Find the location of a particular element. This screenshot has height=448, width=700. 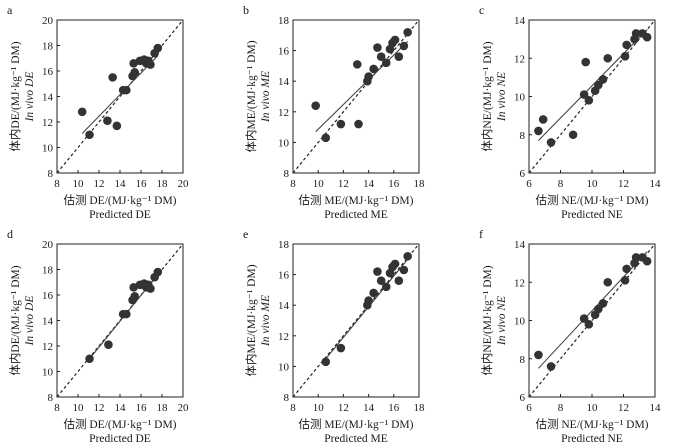

x-axis-label-english: Predicted ME is located at coordinates (356, 215).